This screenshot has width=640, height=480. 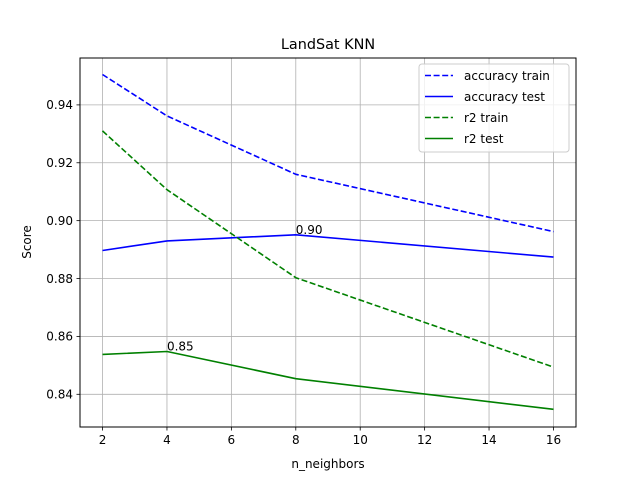 What do you see at coordinates (245, 288) in the screenshot?
I see `annotation-layer: 0.90 0.85` at bounding box center [245, 288].